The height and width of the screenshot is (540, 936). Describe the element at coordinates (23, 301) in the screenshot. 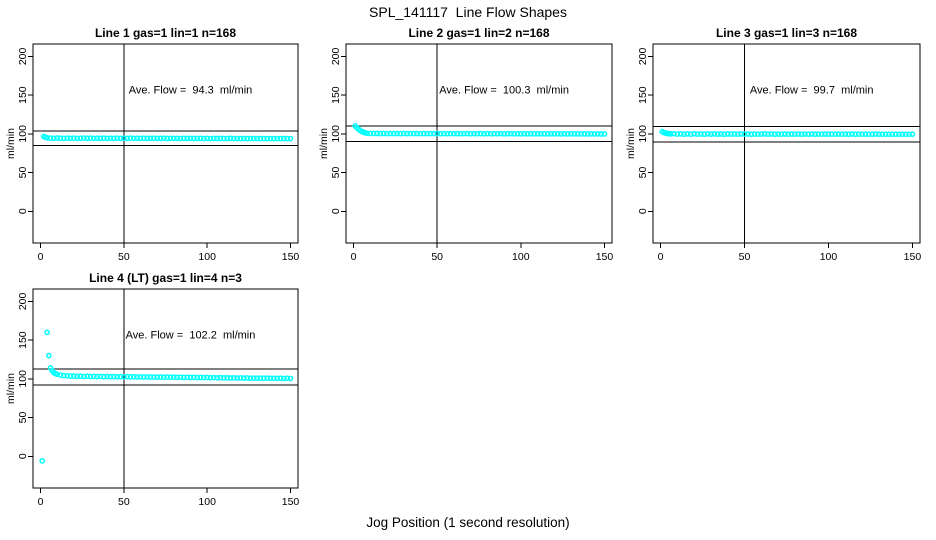

I see `y-axis-tick-label: 200` at that location.